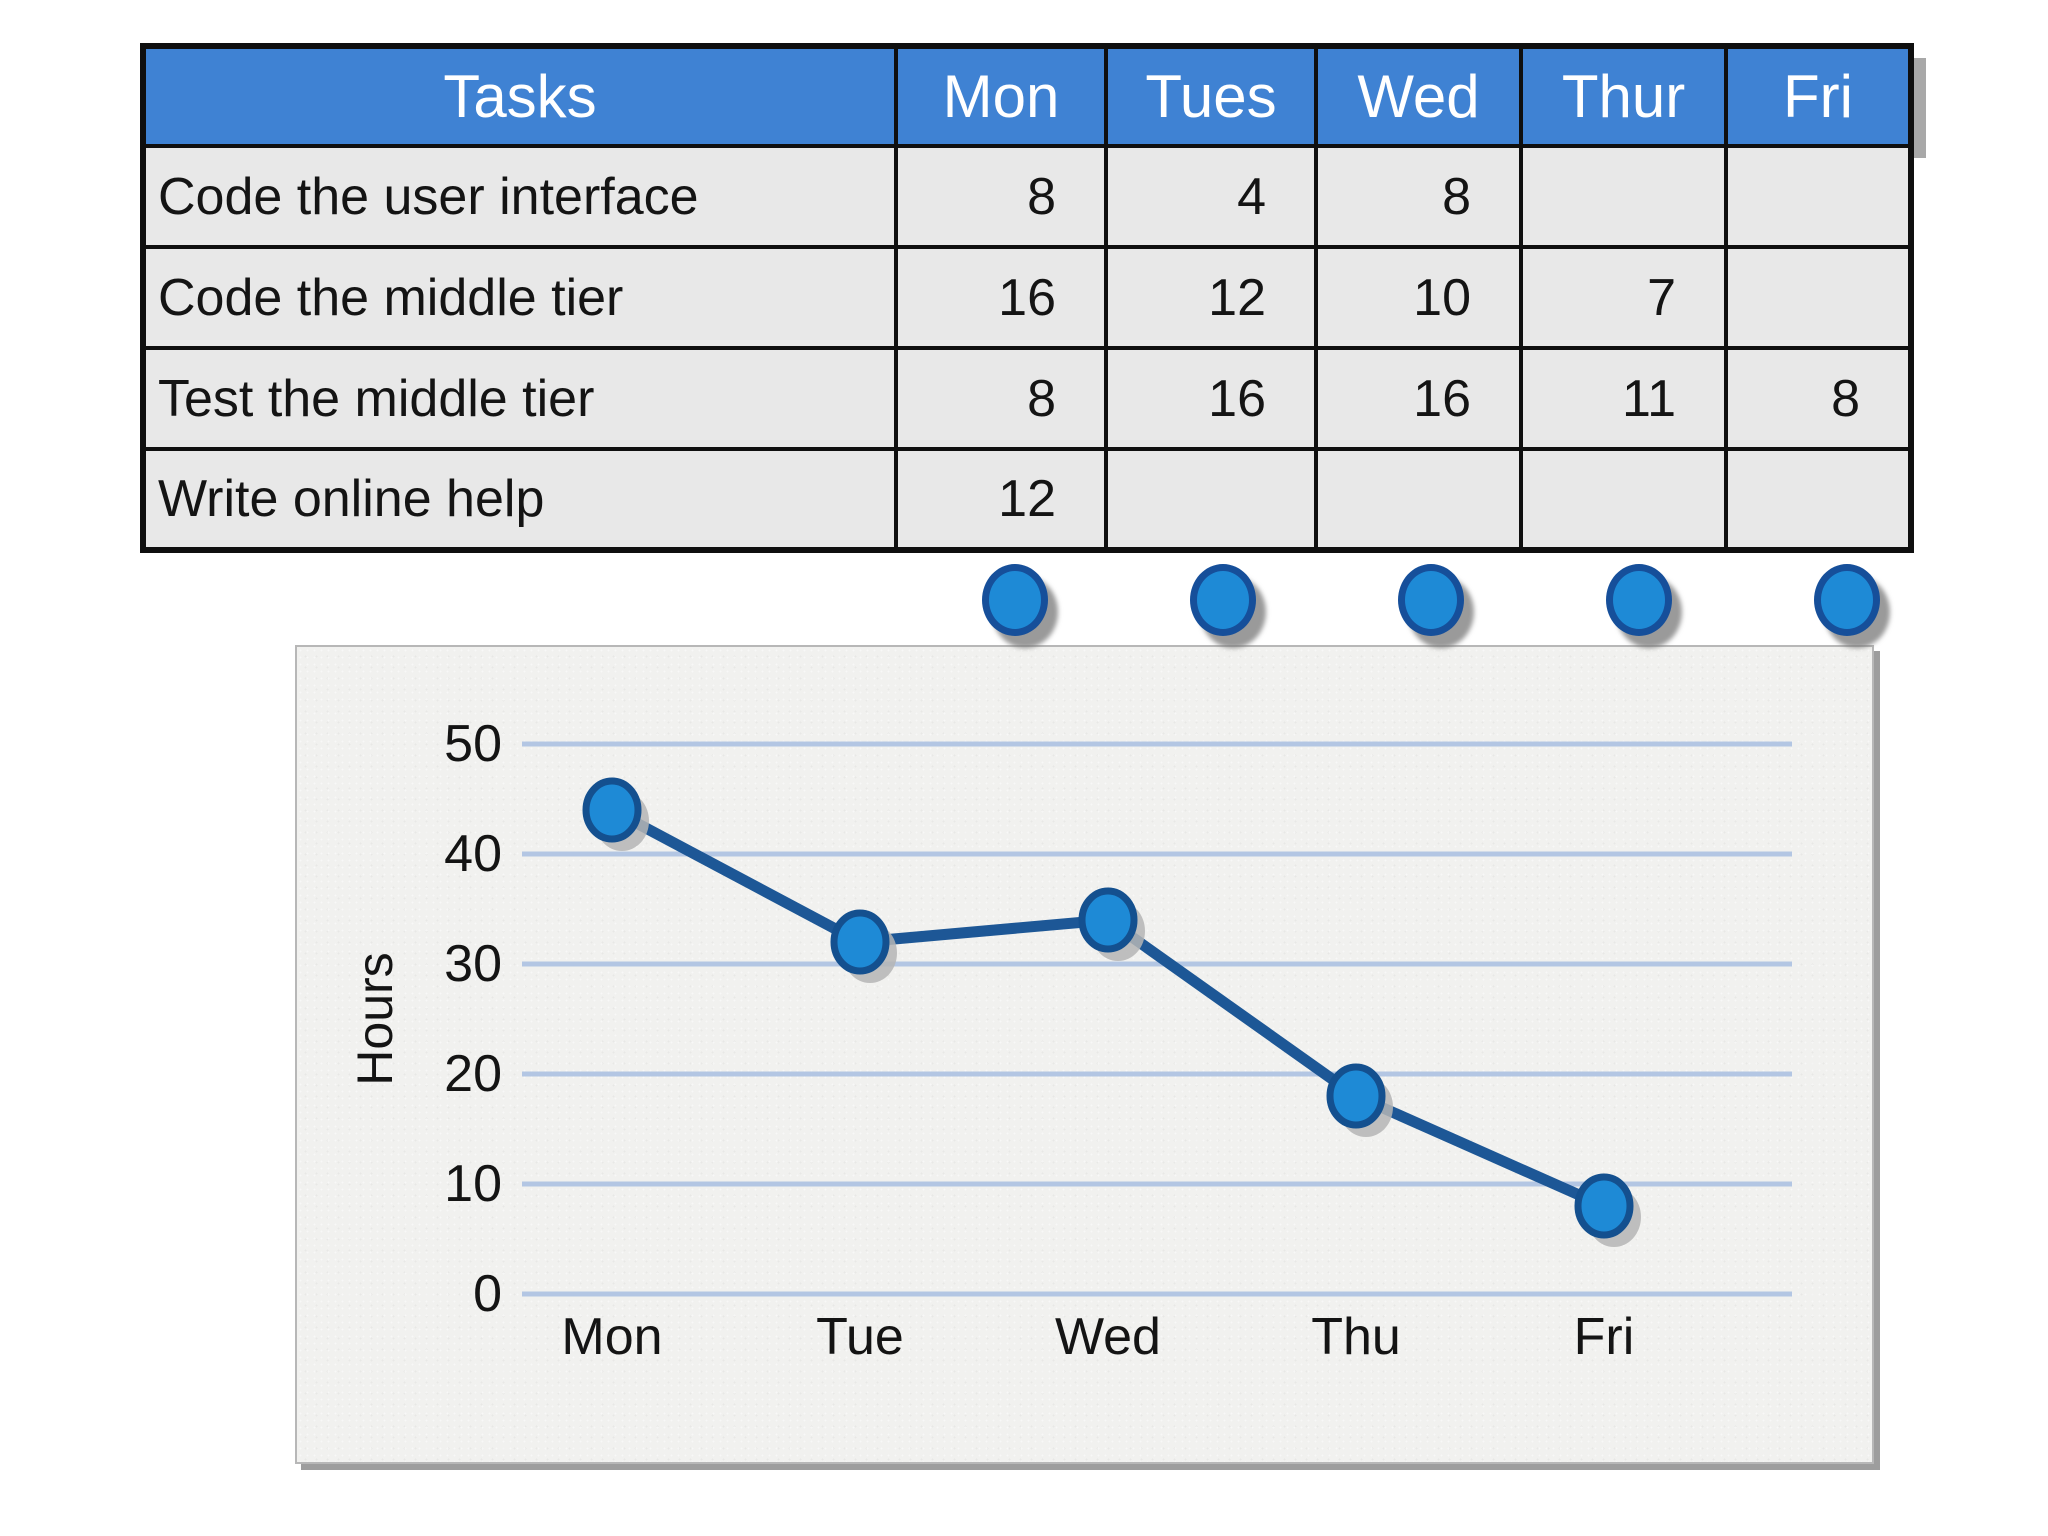 This screenshot has height=1536, width=2048. I want to click on day-column-header: Wed, so click(1418, 96).